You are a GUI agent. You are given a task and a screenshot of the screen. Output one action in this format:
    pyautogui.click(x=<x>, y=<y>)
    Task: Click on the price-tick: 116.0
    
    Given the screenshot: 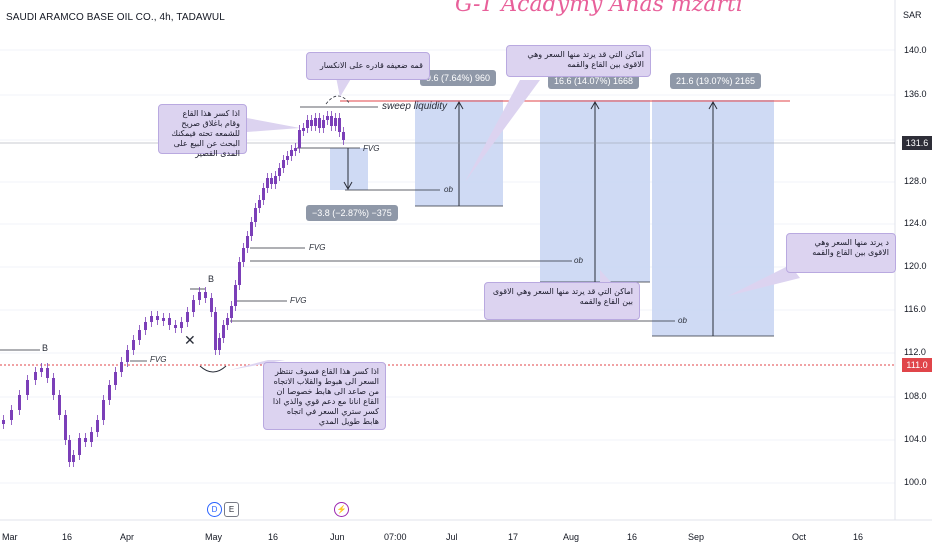 What is the action you would take?
    pyautogui.click(x=915, y=309)
    